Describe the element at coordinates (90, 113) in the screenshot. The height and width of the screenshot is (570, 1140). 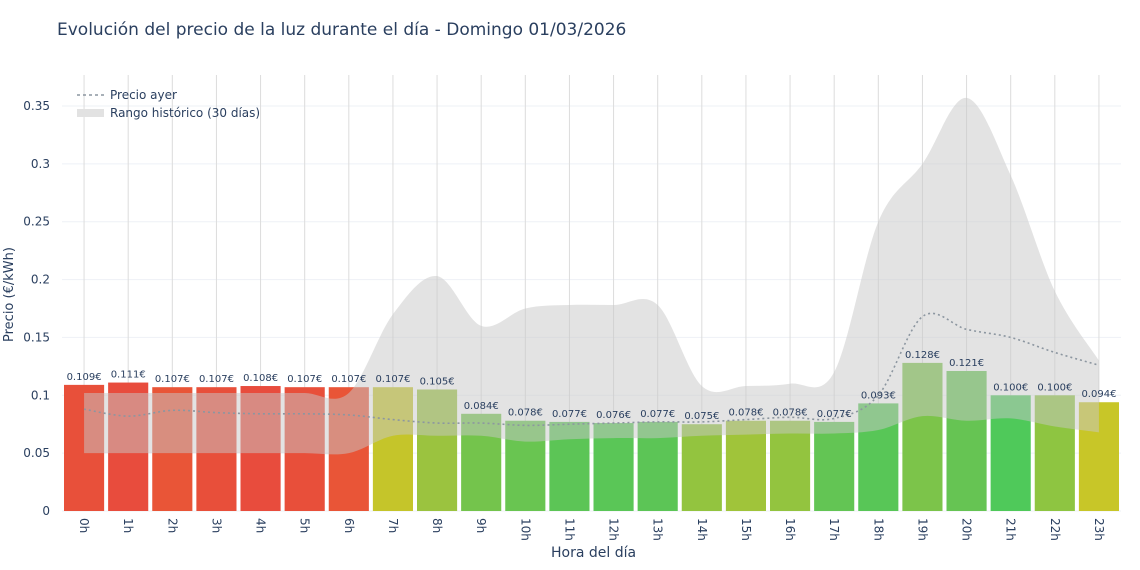
I see `legend-band-swatch` at that location.